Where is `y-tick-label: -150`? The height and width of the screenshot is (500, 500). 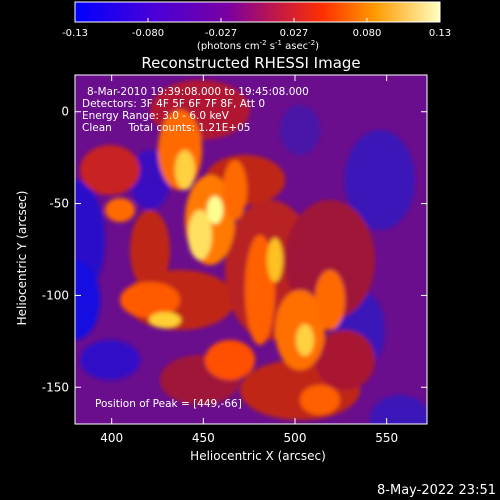 y-tick-label: -150 is located at coordinates (55, 387).